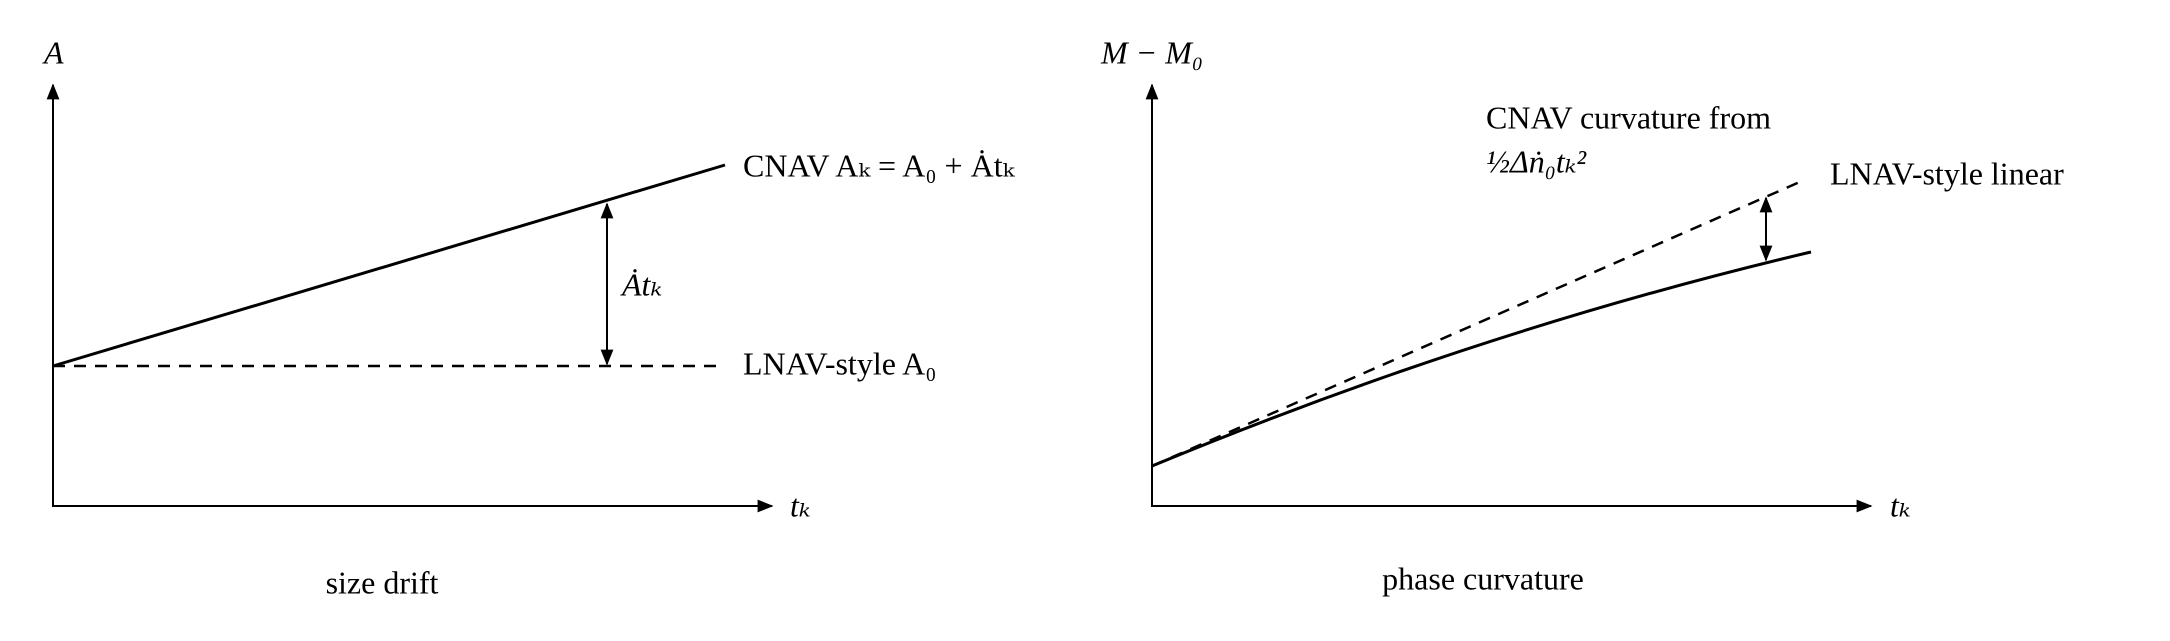 This screenshot has width=2170, height=641. Describe the element at coordinates (53, 52) in the screenshot. I see `y-axis-label: A` at that location.